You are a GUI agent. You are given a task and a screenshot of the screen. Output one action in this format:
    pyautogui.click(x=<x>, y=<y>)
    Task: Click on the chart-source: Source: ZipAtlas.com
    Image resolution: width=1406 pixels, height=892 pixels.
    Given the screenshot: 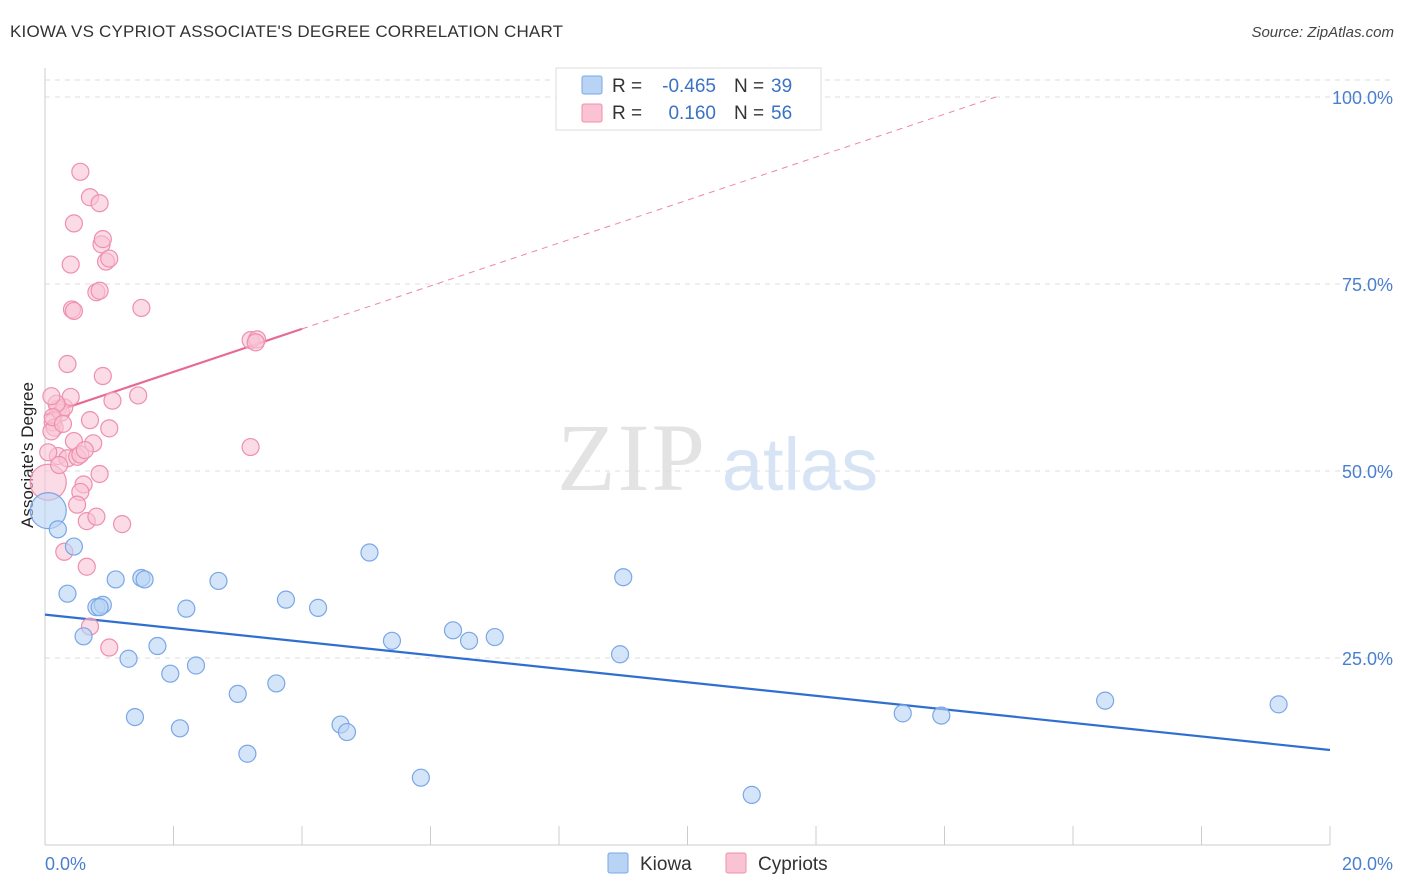 What is the action you would take?
    pyautogui.click(x=1322, y=32)
    